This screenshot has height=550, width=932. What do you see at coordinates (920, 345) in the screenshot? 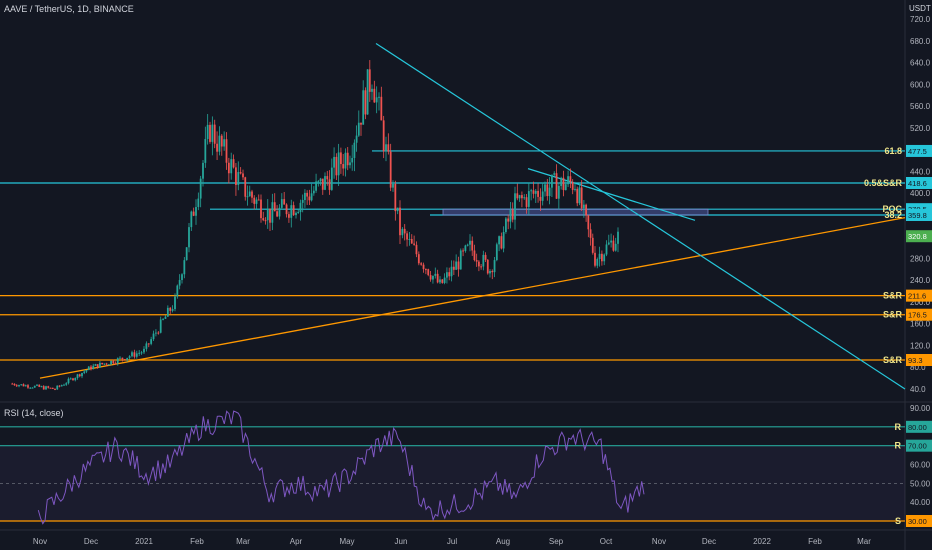
I see `price-tick: 120.0` at bounding box center [920, 345].